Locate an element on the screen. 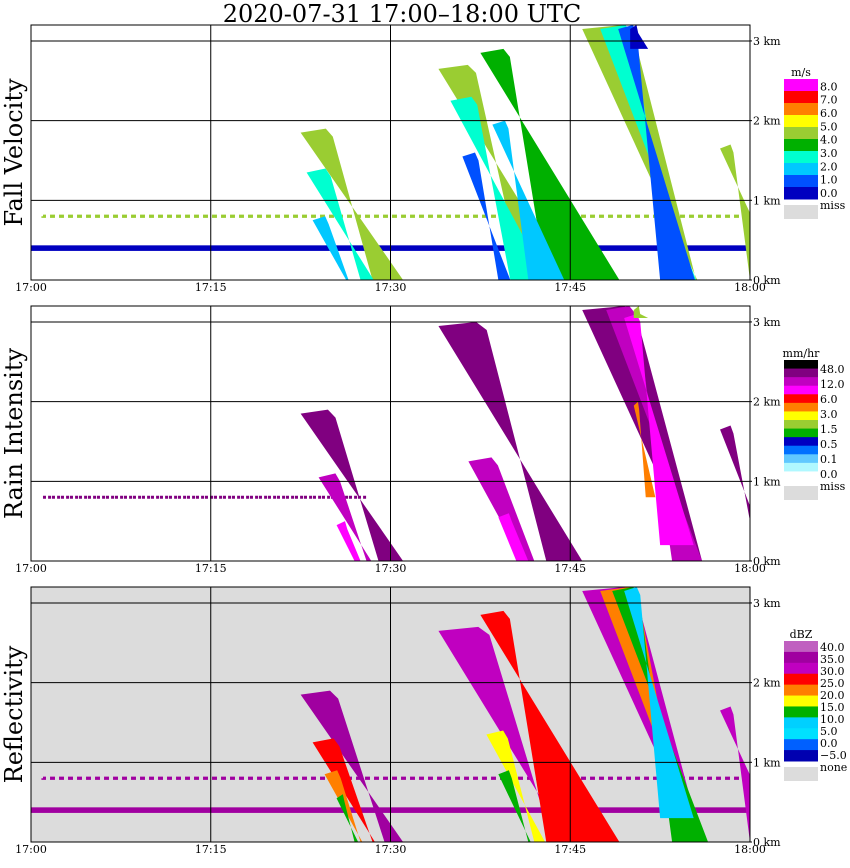 The image size is (850, 868). colorbar-label: 0.1 is located at coordinates (829, 459).